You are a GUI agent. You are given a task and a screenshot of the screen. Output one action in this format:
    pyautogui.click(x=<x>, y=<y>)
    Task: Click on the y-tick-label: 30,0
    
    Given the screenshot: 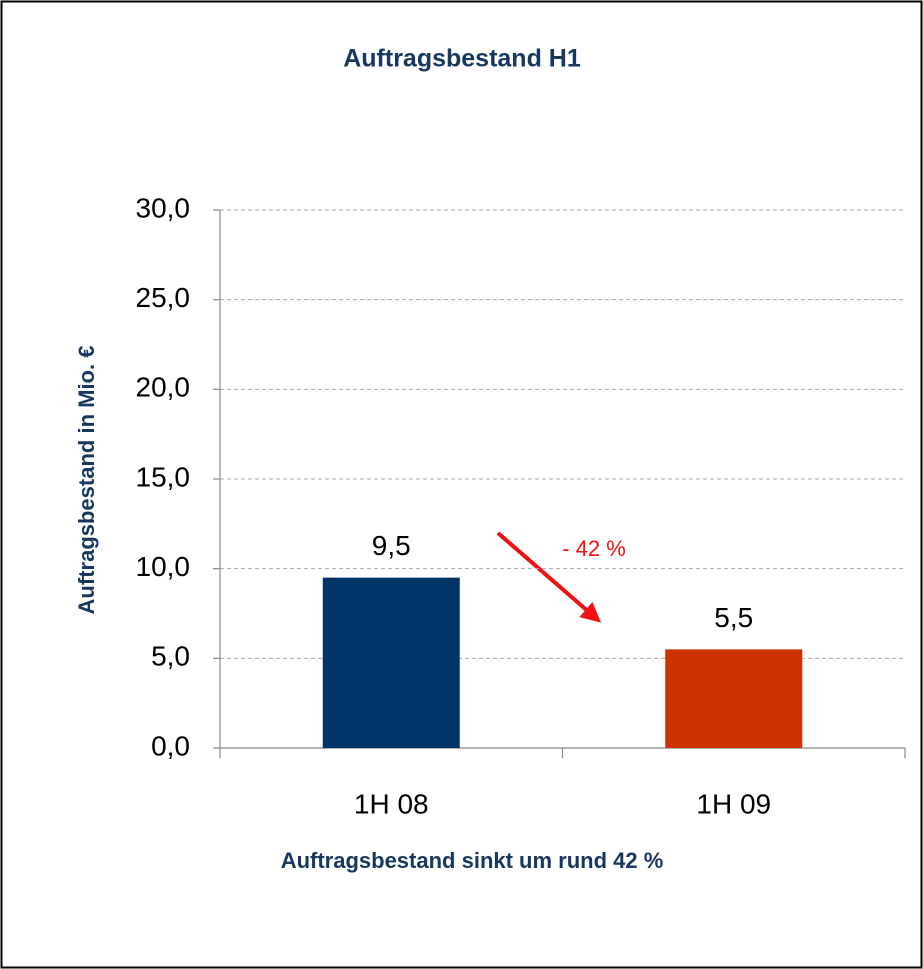 What is the action you would take?
    pyautogui.click(x=163, y=207)
    